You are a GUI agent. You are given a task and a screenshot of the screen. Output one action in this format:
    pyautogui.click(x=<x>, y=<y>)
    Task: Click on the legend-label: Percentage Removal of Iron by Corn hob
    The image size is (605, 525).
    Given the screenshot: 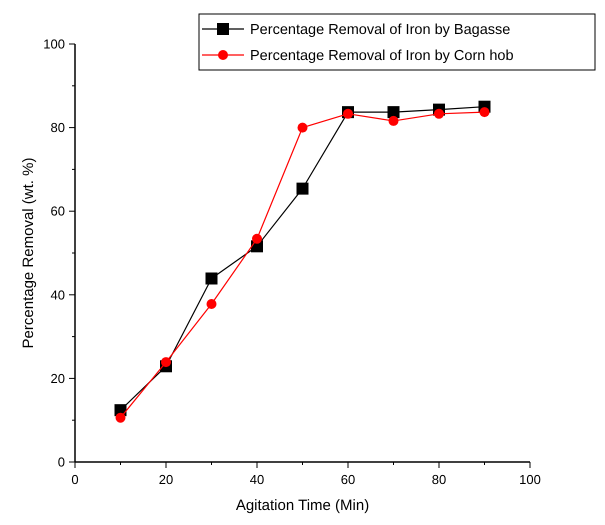 What is the action you would take?
    pyautogui.click(x=382, y=56)
    